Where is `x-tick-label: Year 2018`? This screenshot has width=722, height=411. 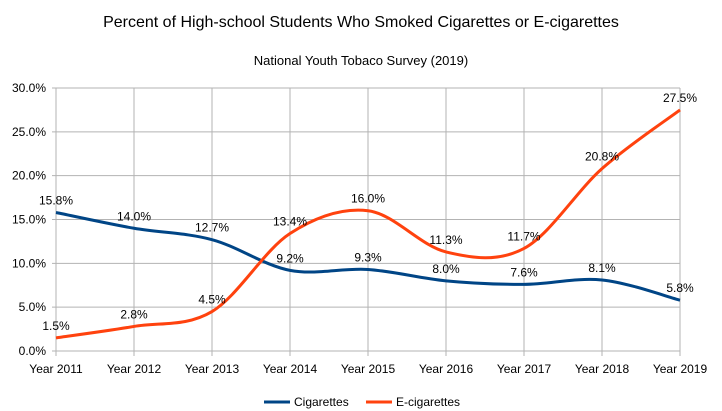 x-tick-label: Year 2018 is located at coordinates (602, 369).